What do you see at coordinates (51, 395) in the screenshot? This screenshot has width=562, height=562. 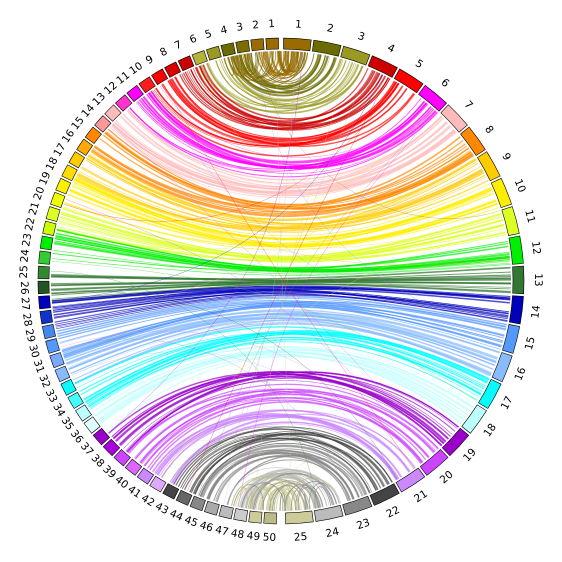 I see `label-left-33: 33` at bounding box center [51, 395].